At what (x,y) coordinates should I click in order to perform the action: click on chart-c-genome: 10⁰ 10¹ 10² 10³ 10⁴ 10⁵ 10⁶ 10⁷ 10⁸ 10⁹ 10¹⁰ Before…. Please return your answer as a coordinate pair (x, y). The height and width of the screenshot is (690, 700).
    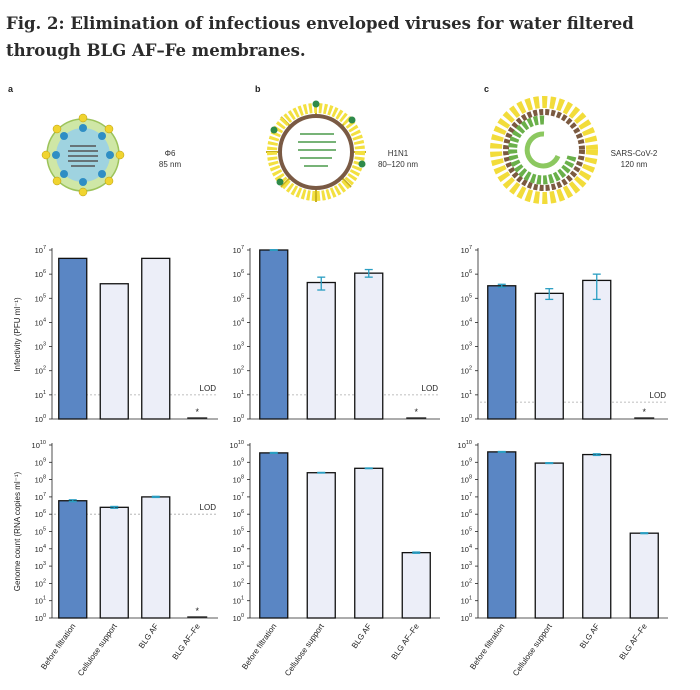
    Looking at the image, I should click on (563, 559).